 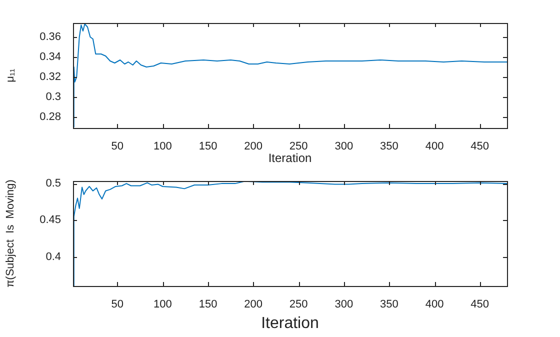 What do you see at coordinates (53, 97) in the screenshot?
I see `y-tick-label: 0.3` at bounding box center [53, 97].